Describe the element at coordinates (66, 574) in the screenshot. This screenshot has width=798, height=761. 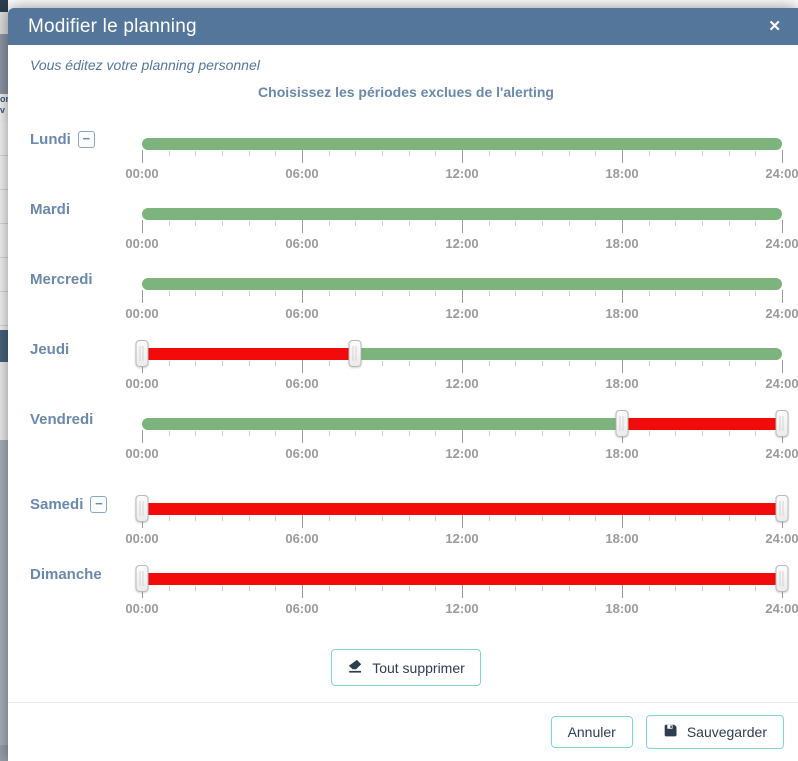
I see `day-label: Dimanche` at that location.